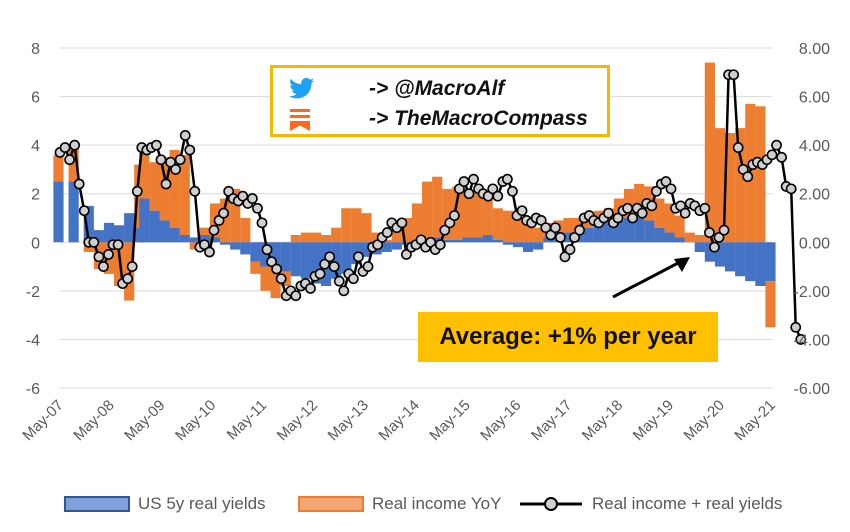 This screenshot has width=850, height=532. I want to click on x-tick: May-08, so click(93, 420).